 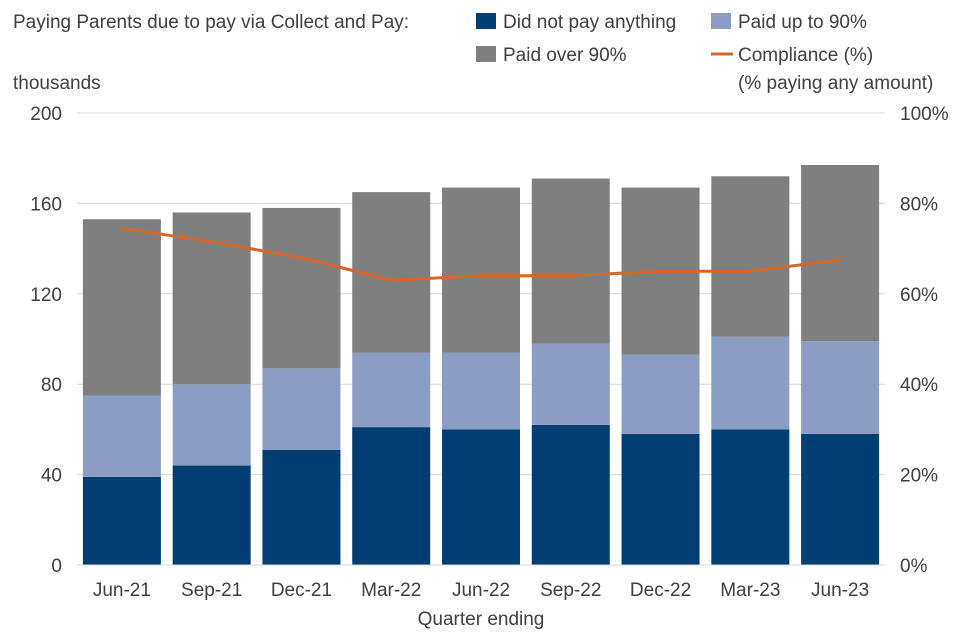 I want to click on legend-swatch-did-not-pay, so click(x=486, y=21).